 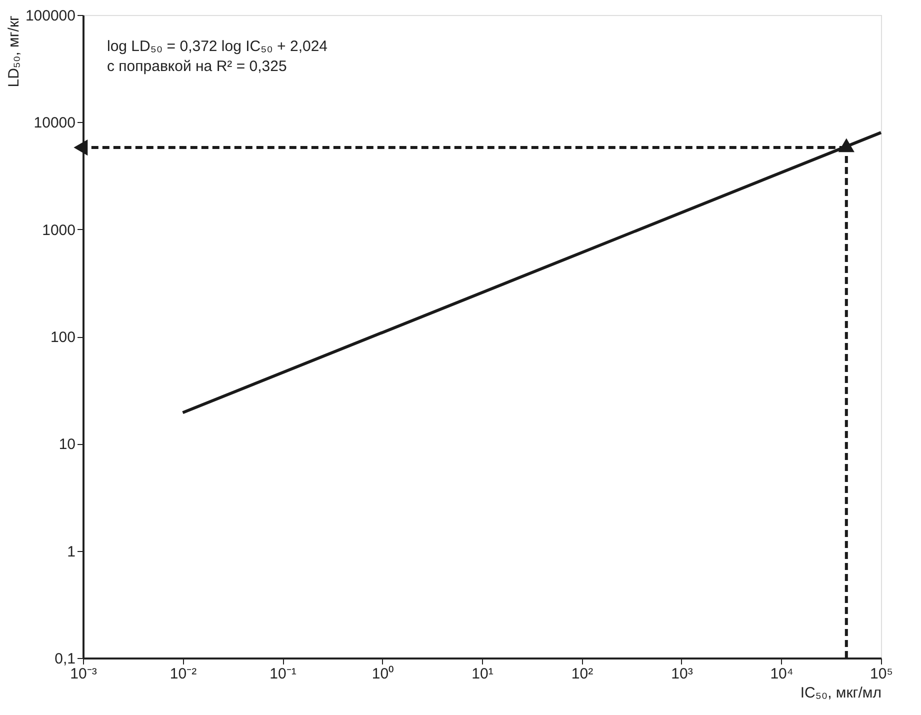 I want to click on y-tick-label: 1000, so click(x=59, y=230).